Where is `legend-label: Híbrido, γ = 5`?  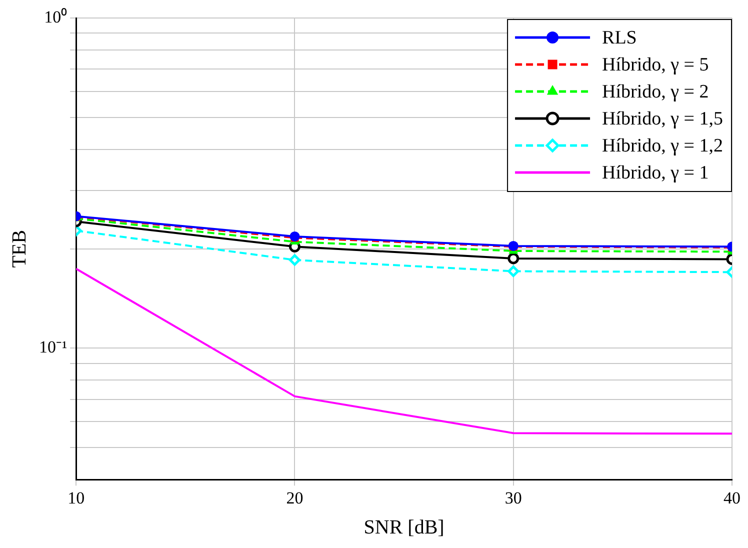 legend-label: Híbrido, γ = 5 is located at coordinates (655, 65).